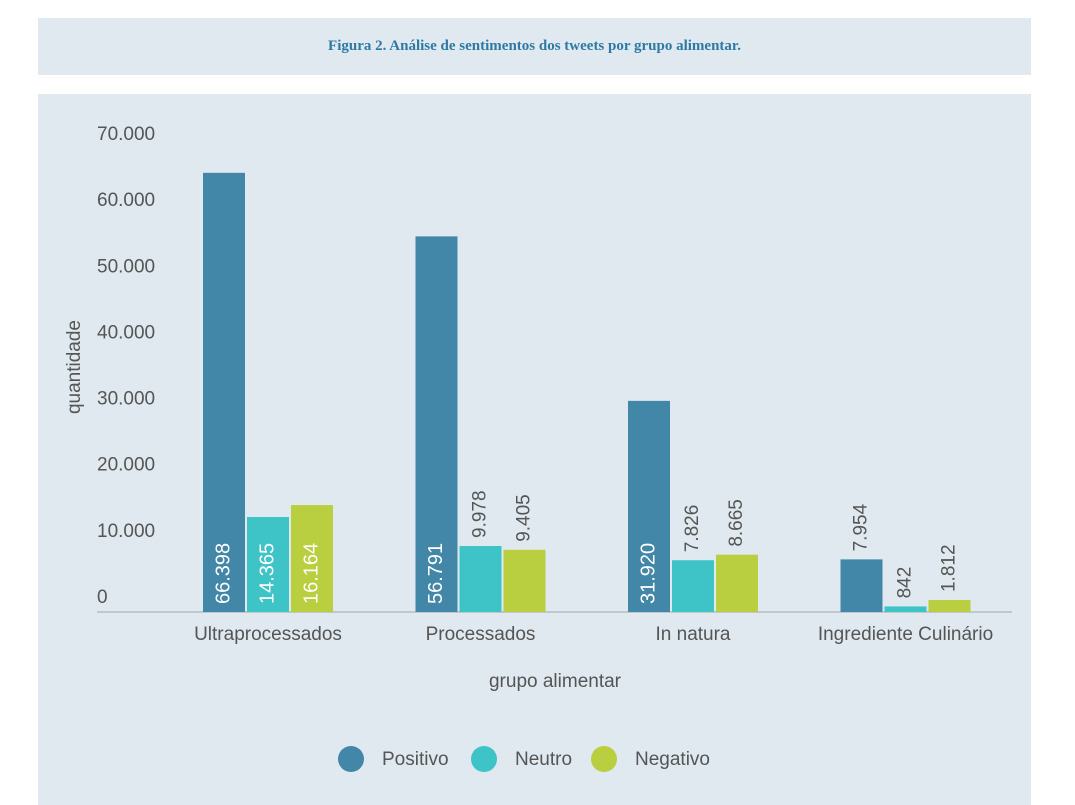  Describe the element at coordinates (692, 529) in the screenshot. I see `data-label: 7.826` at that location.